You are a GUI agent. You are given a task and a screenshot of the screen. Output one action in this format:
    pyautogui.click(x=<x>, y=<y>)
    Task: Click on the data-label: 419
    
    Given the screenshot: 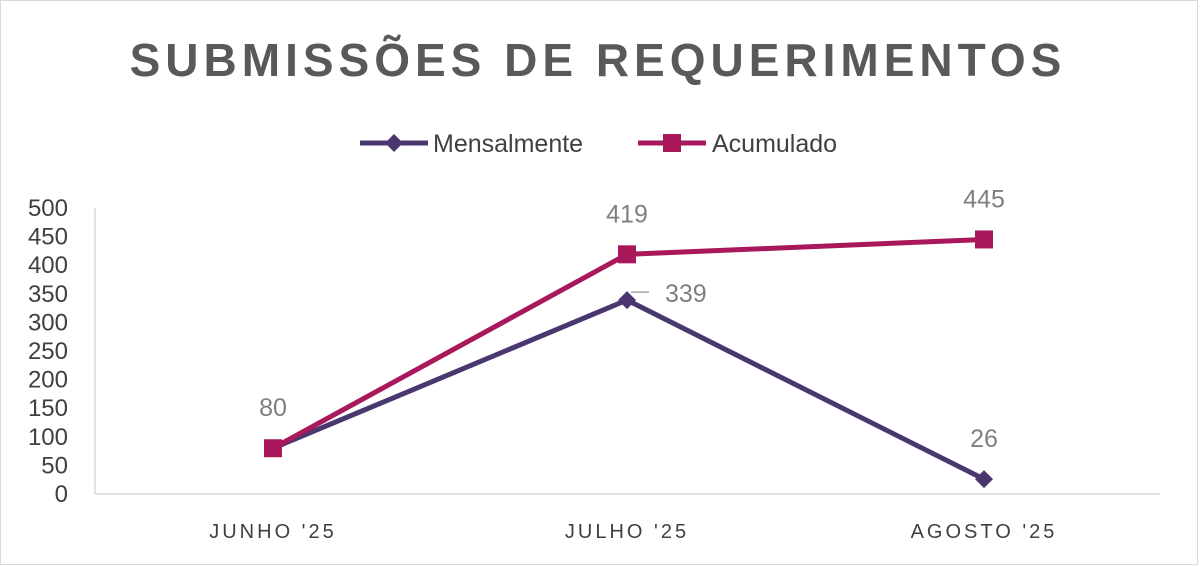 What is the action you would take?
    pyautogui.click(x=627, y=214)
    